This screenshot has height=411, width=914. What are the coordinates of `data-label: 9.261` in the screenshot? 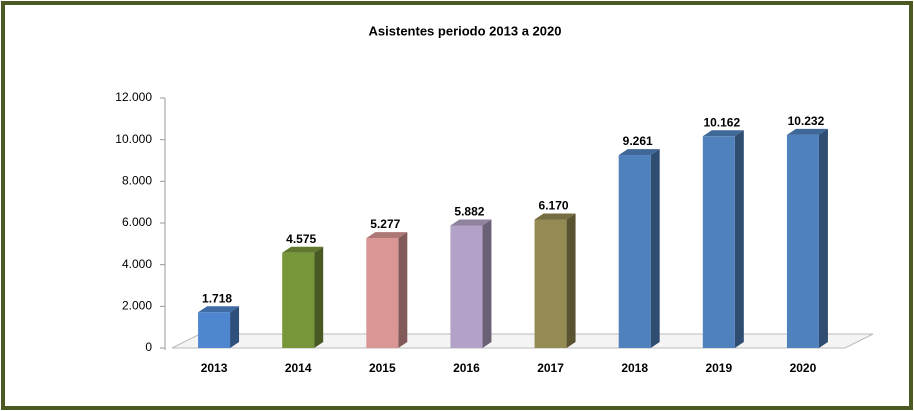 It's located at (638, 141).